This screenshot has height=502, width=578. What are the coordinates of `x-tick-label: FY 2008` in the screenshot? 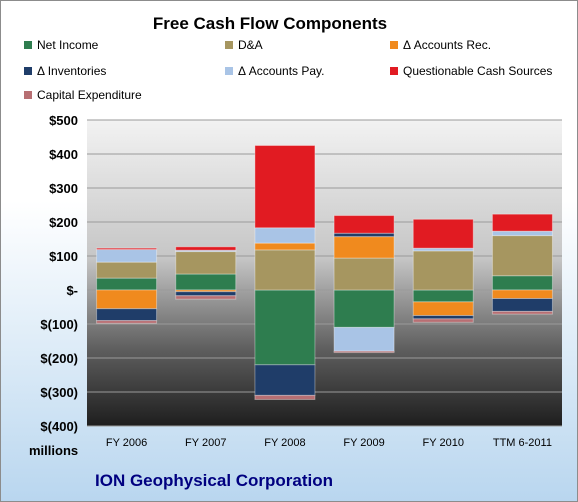 It's located at (284, 443).